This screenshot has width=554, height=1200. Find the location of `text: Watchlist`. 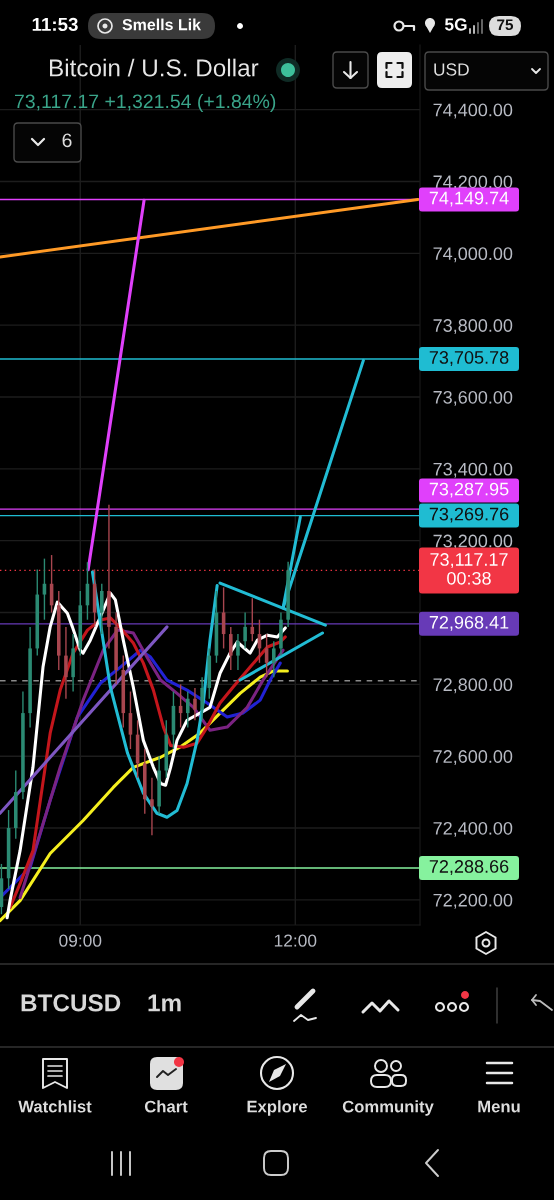

text: Watchlist is located at coordinates (55, 1106).